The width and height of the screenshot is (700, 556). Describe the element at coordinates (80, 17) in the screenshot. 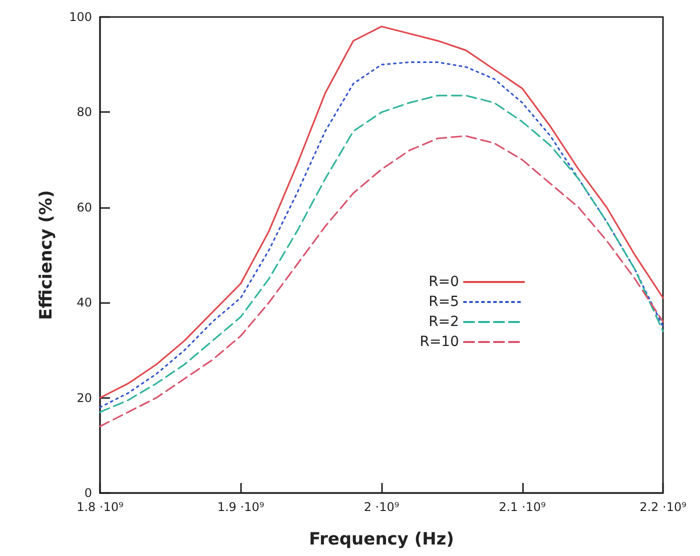

I see `y-tick-label: 100` at that location.